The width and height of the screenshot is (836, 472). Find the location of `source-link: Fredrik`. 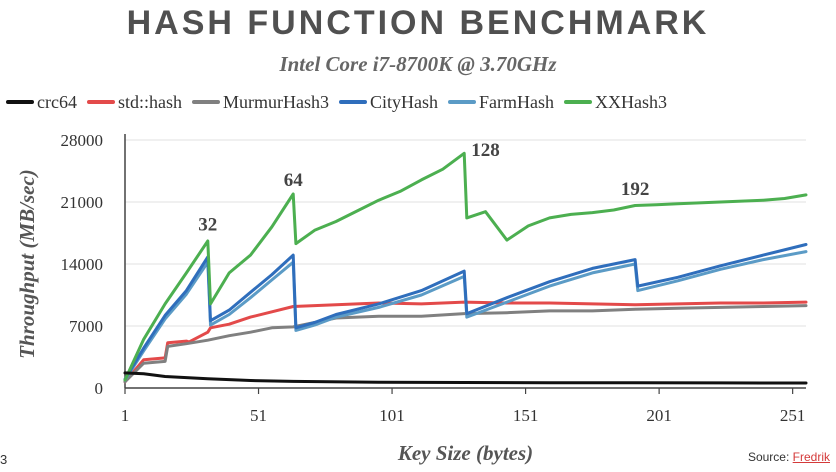

source-link: Fredrik is located at coordinates (811, 457).